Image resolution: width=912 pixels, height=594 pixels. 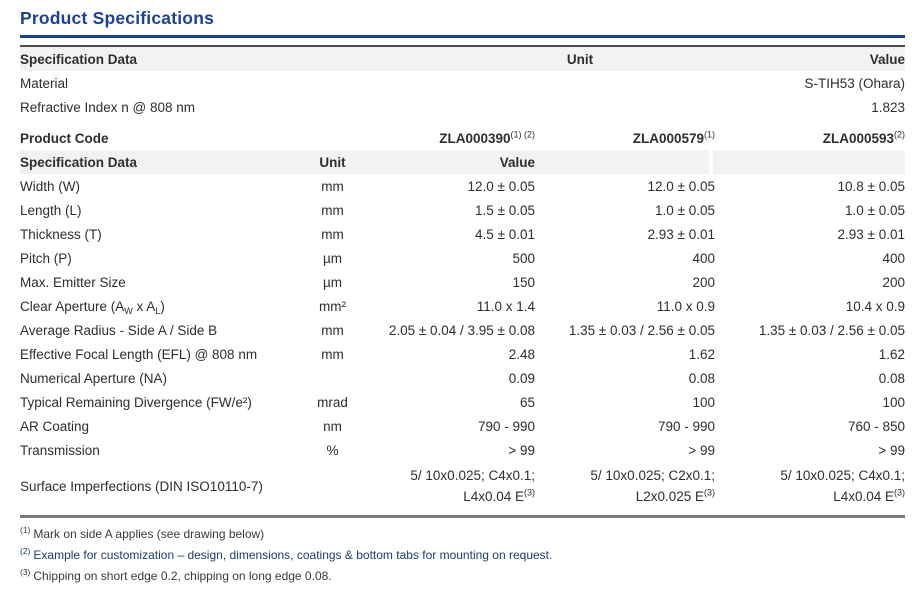 What do you see at coordinates (462, 36) in the screenshot?
I see `title-underline` at bounding box center [462, 36].